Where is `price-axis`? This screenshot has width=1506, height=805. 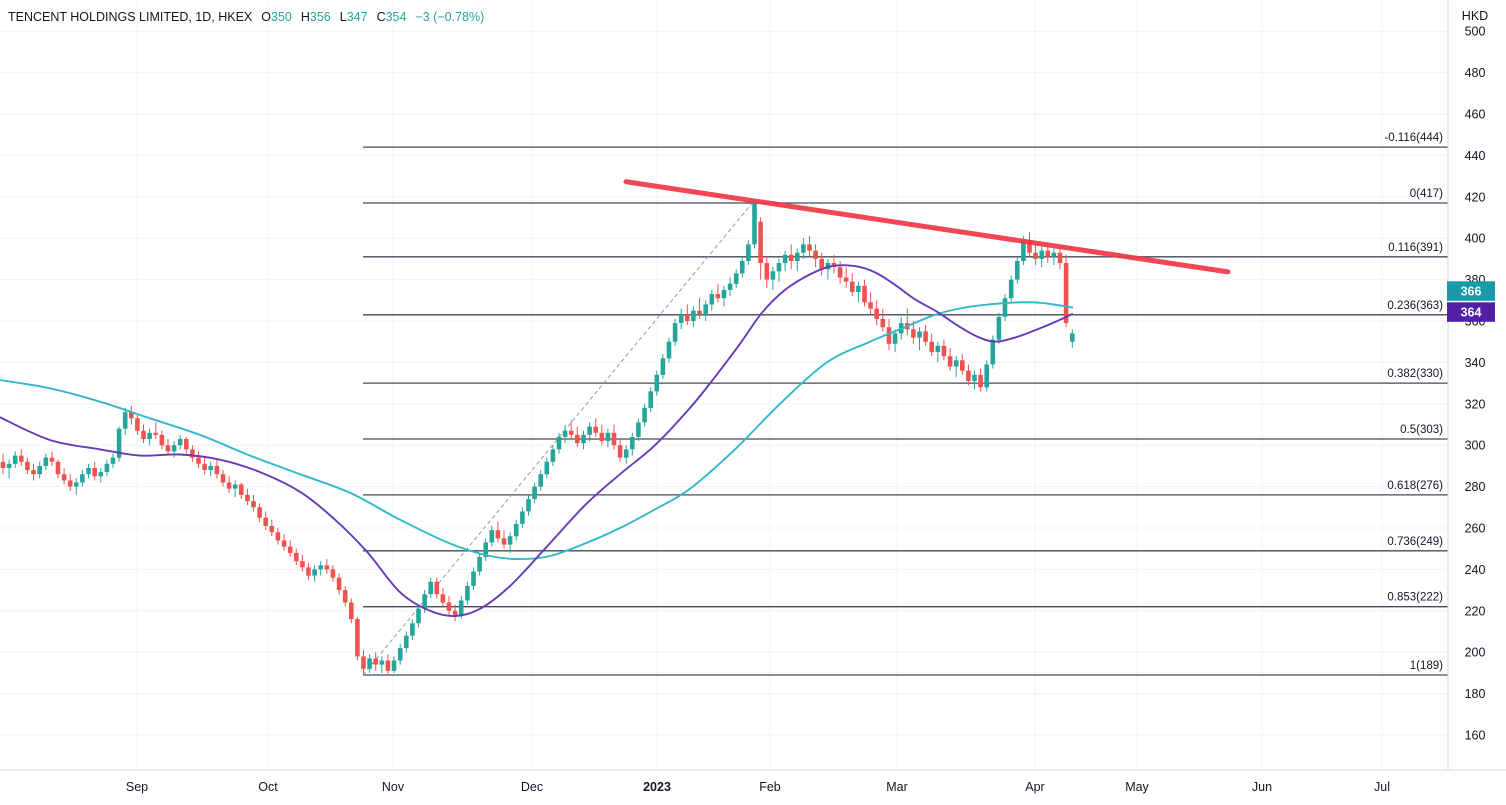 price-axis is located at coordinates (1477, 402).